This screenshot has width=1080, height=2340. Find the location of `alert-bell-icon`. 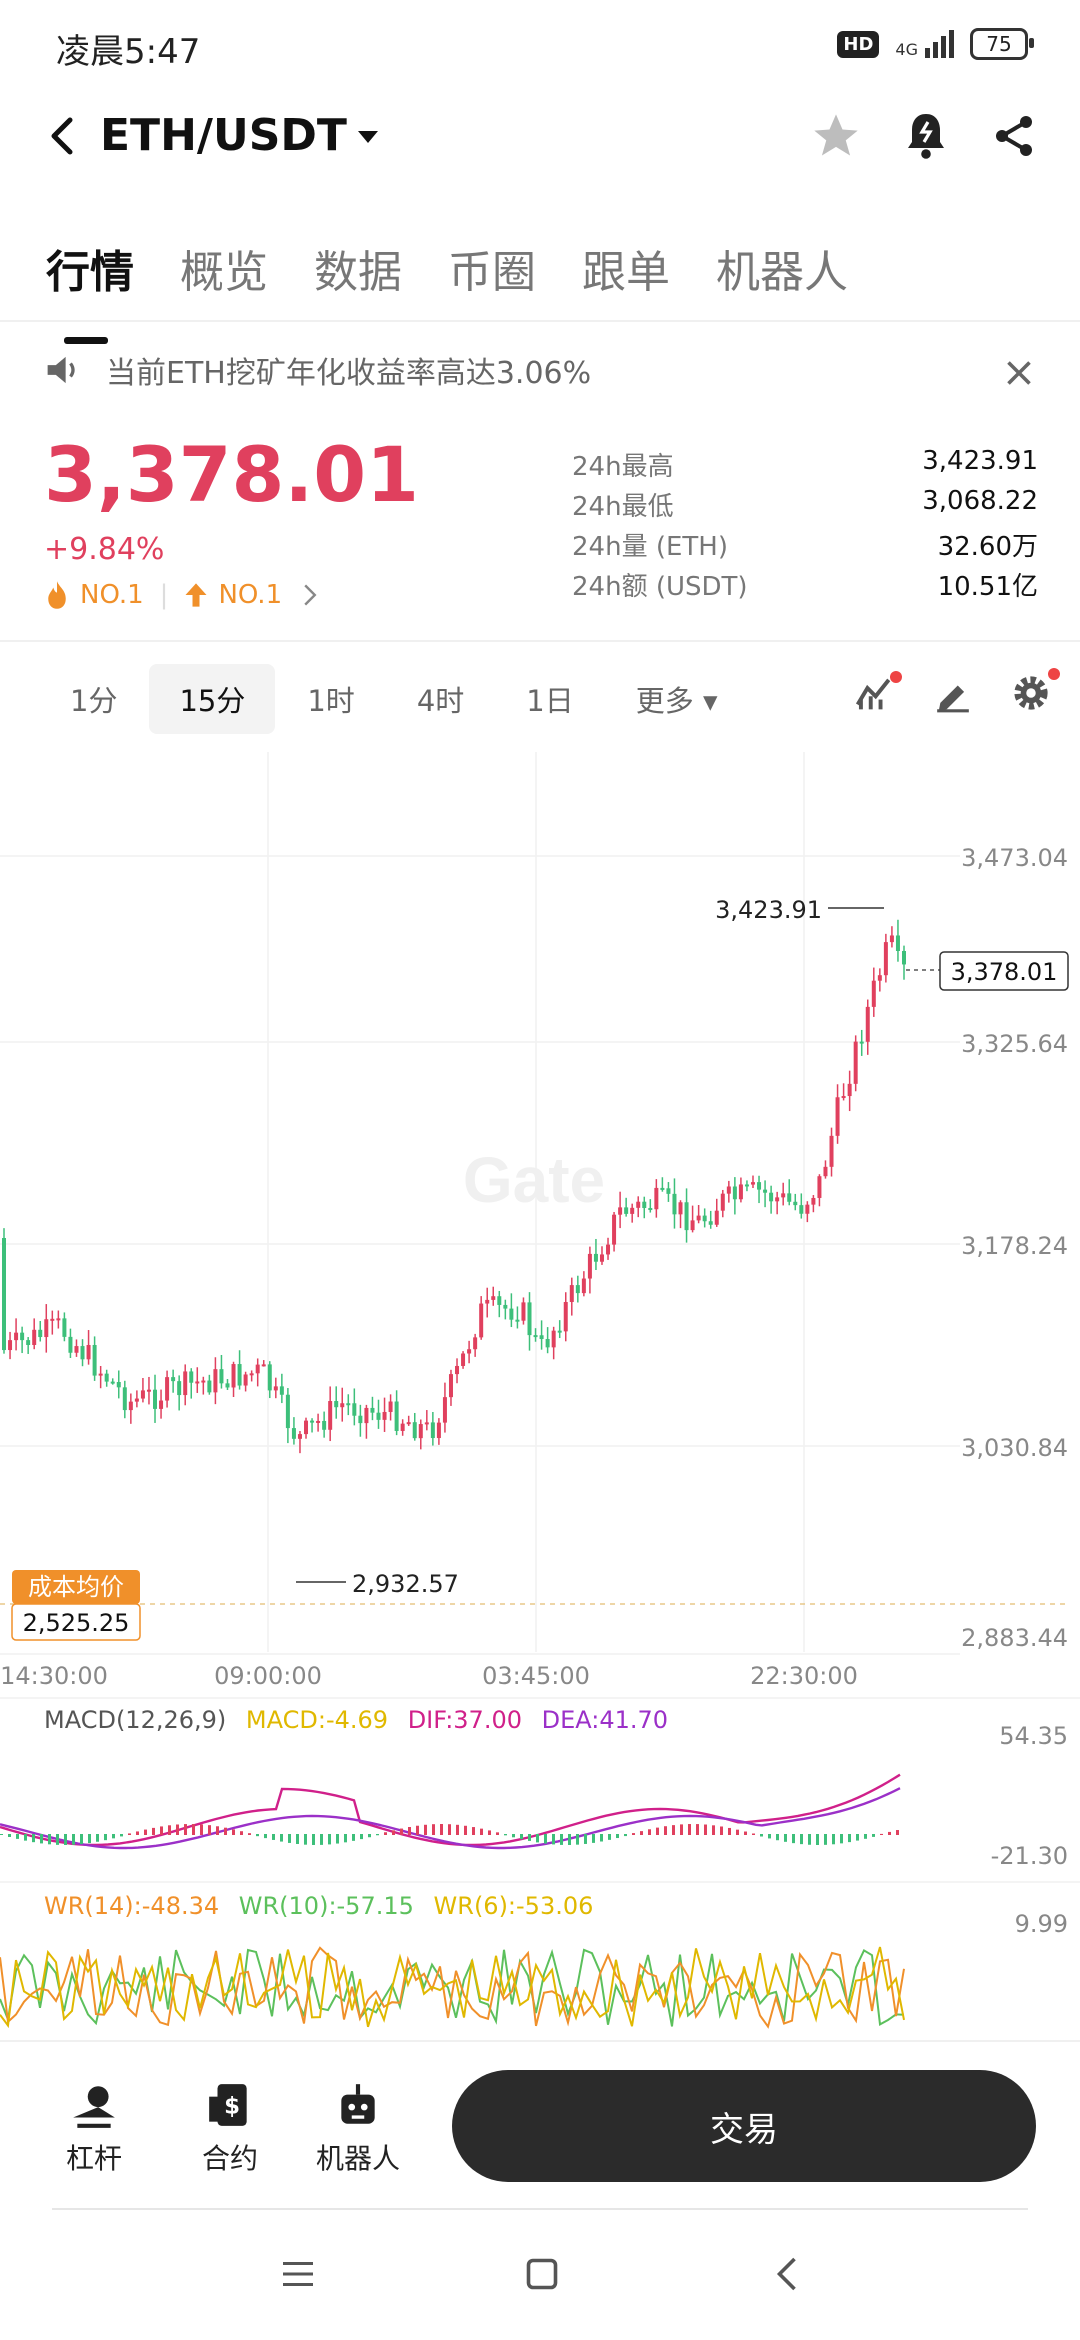

alert-bell-icon is located at coordinates (926, 136).